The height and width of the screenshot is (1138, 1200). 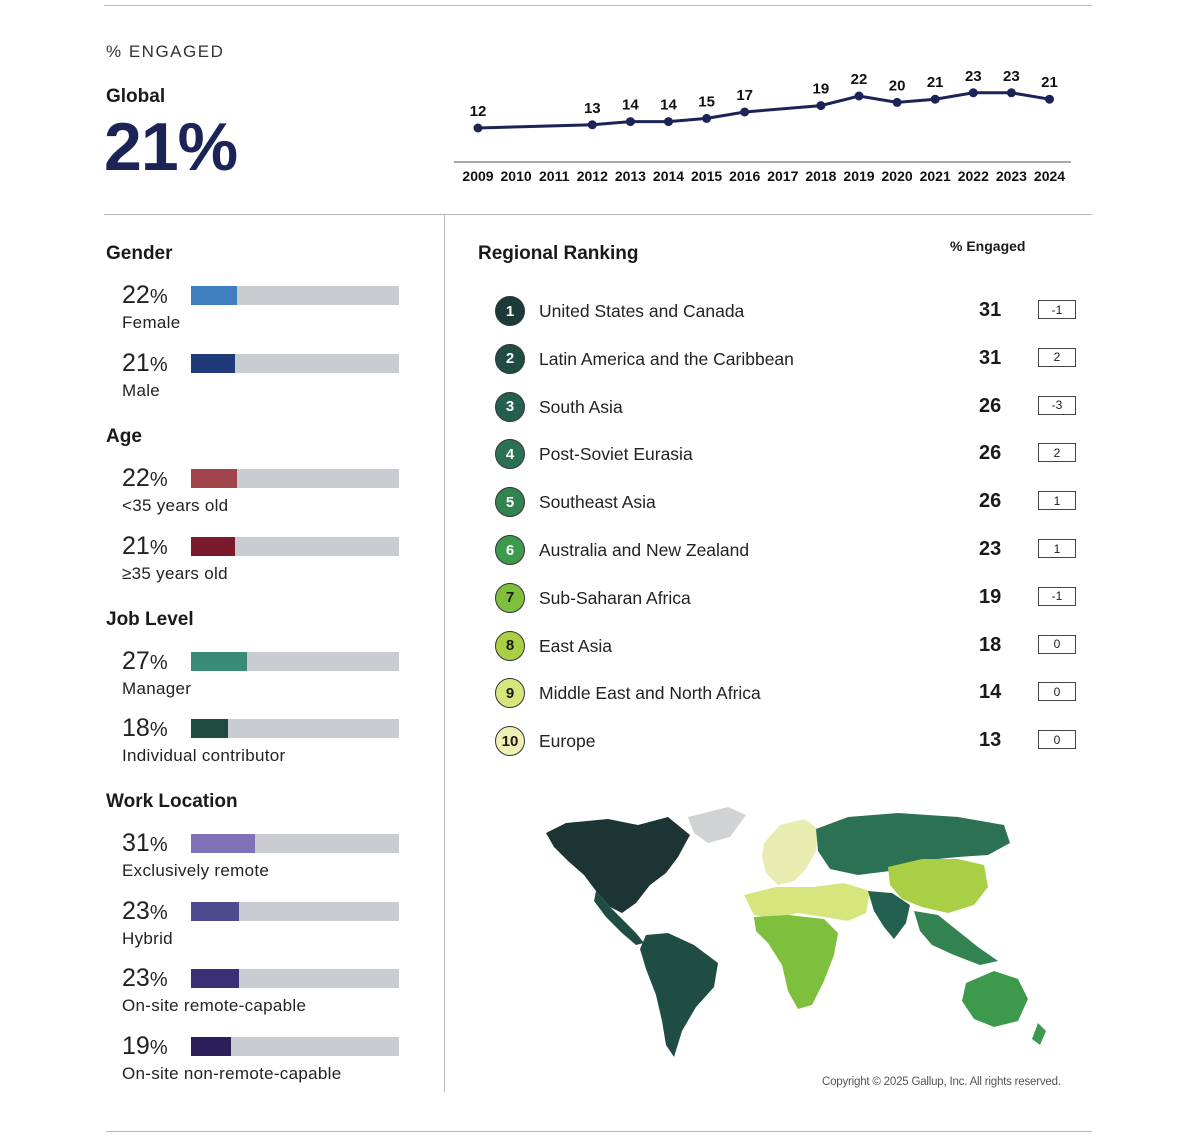 What do you see at coordinates (642, 311) in the screenshot?
I see `region-name: United States and Canada` at bounding box center [642, 311].